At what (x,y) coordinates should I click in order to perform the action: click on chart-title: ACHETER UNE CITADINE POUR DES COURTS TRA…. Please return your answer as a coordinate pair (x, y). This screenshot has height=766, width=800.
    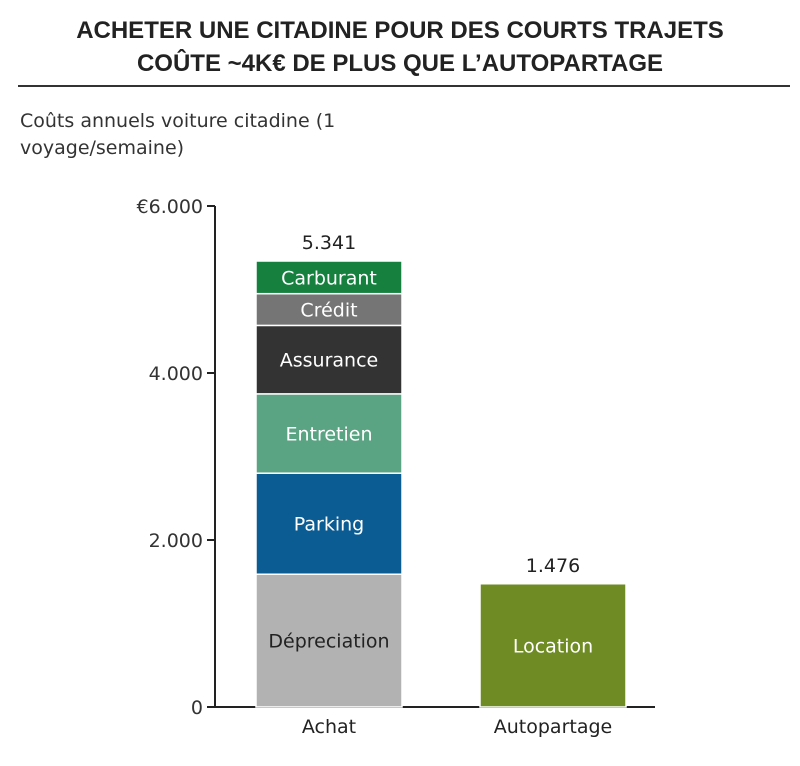
    Looking at the image, I should click on (400, 47).